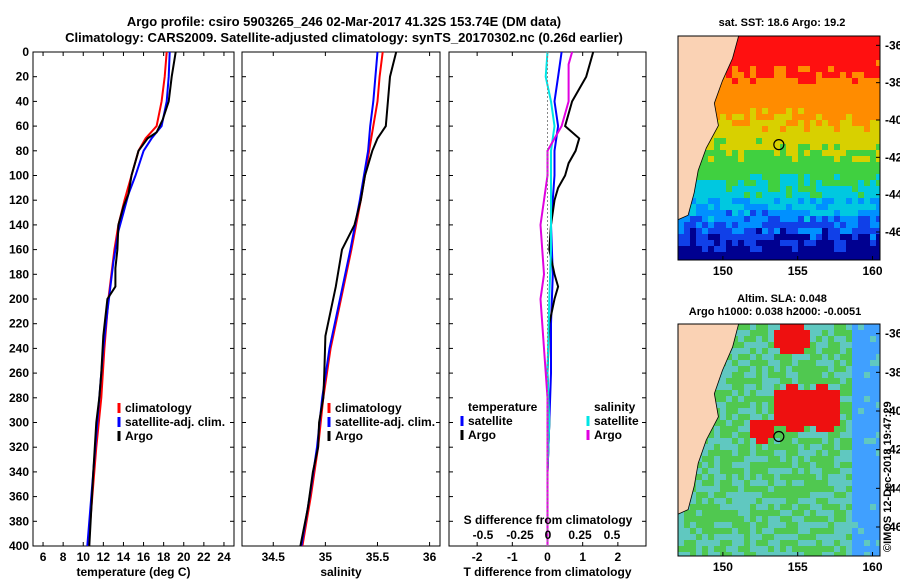  Describe the element at coordinates (477, 557) in the screenshot. I see `x-tick-label: -2` at that location.